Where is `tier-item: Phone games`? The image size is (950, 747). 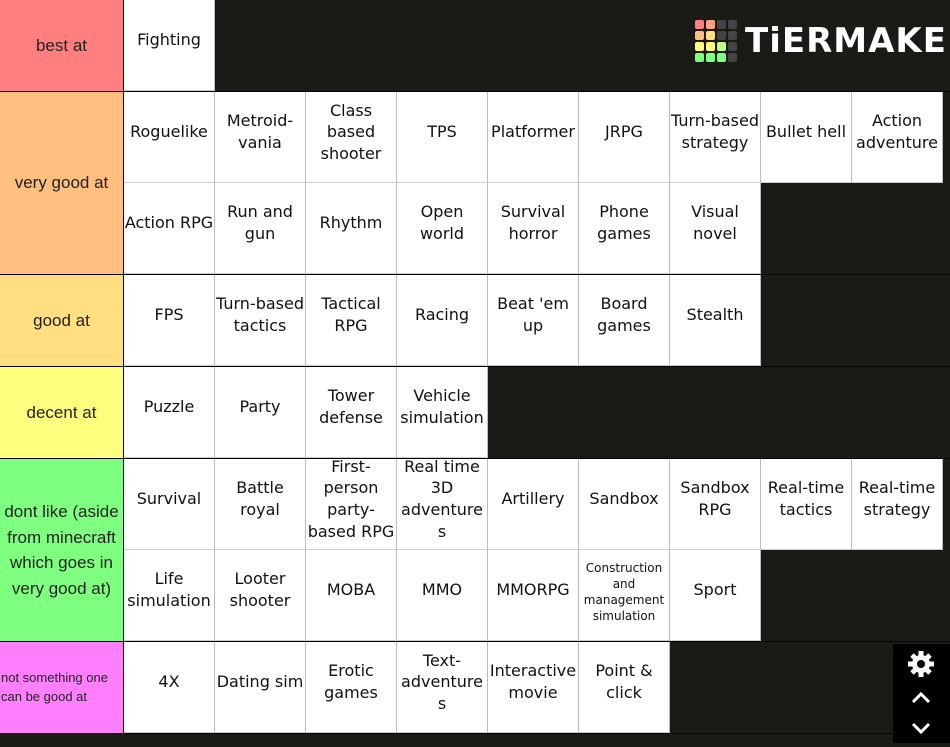
tier-item: Phone games is located at coordinates (624, 228).